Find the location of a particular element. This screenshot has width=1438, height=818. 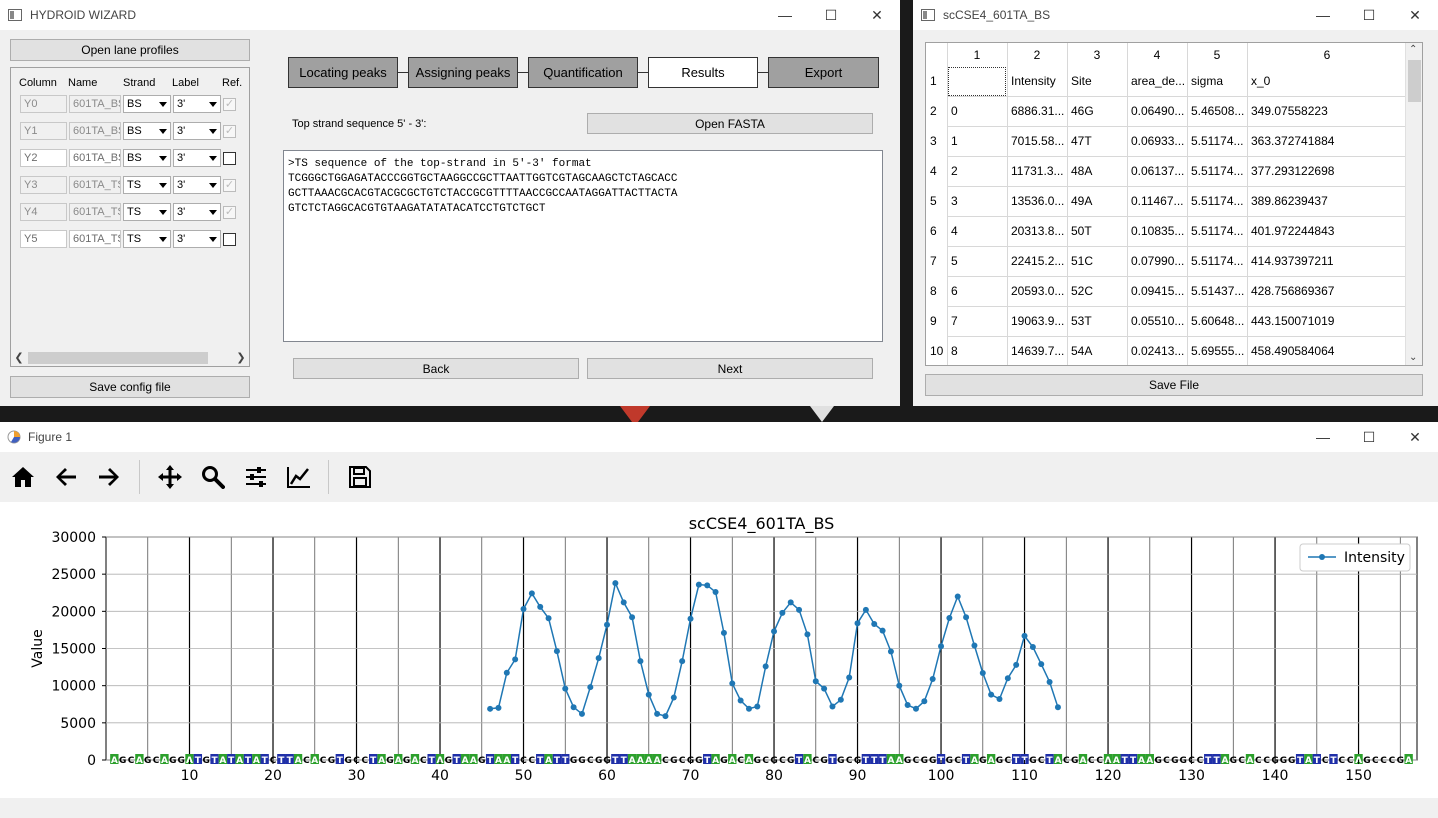

column-header: 4 is located at coordinates (1157, 55).